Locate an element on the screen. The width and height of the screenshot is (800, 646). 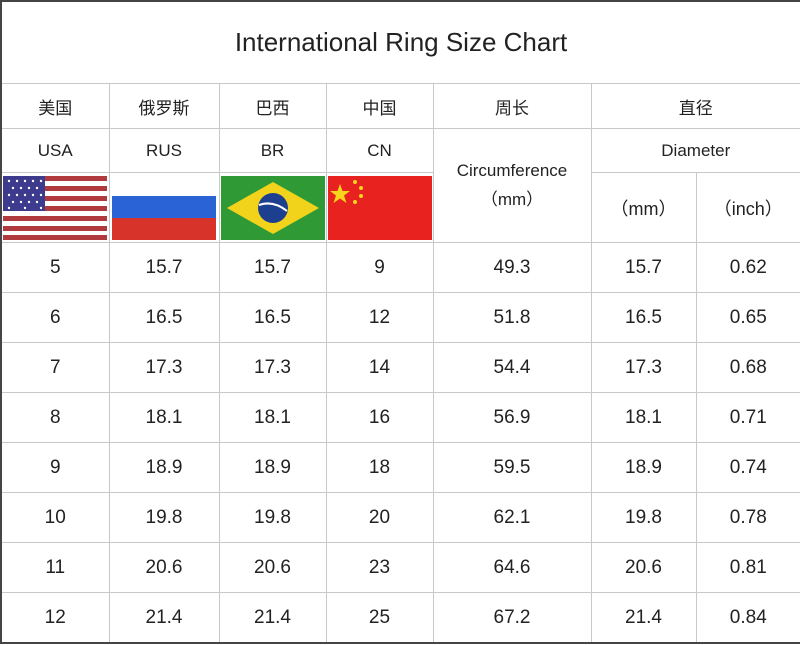
cell-diameter-mm: 21.4 is located at coordinates (643, 618).